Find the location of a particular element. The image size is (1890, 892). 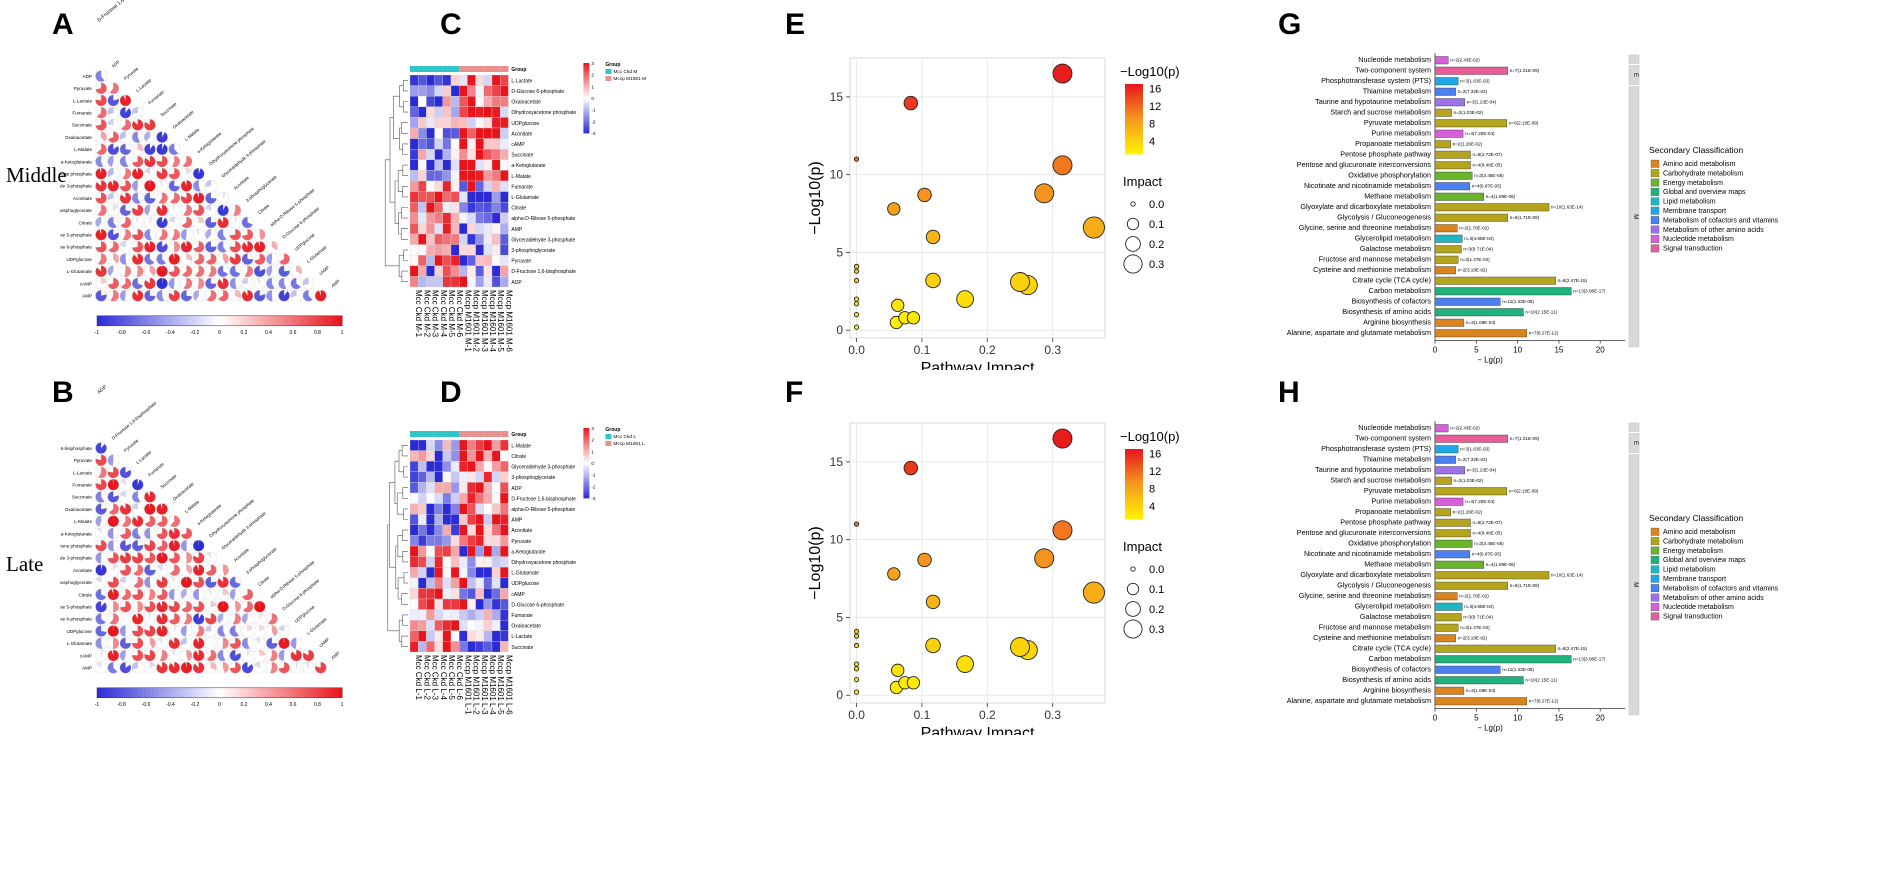

heatmap-row-label: L-Malate is located at coordinates (521, 446).